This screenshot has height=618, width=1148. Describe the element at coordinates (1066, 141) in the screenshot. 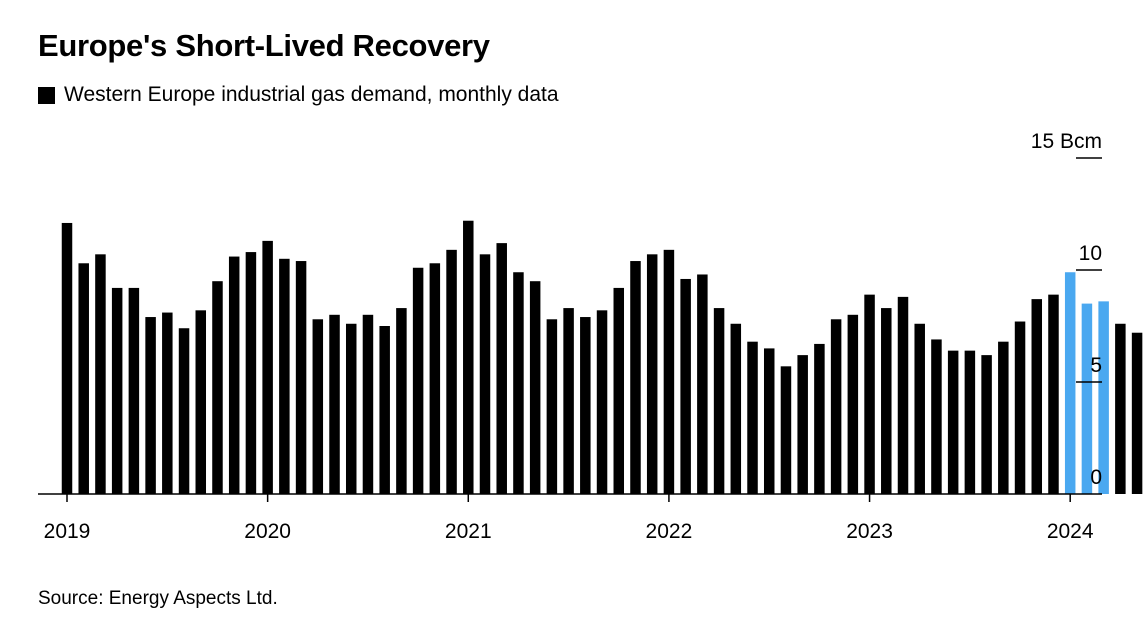

I see `y-tick-label: 15 Bcm` at that location.